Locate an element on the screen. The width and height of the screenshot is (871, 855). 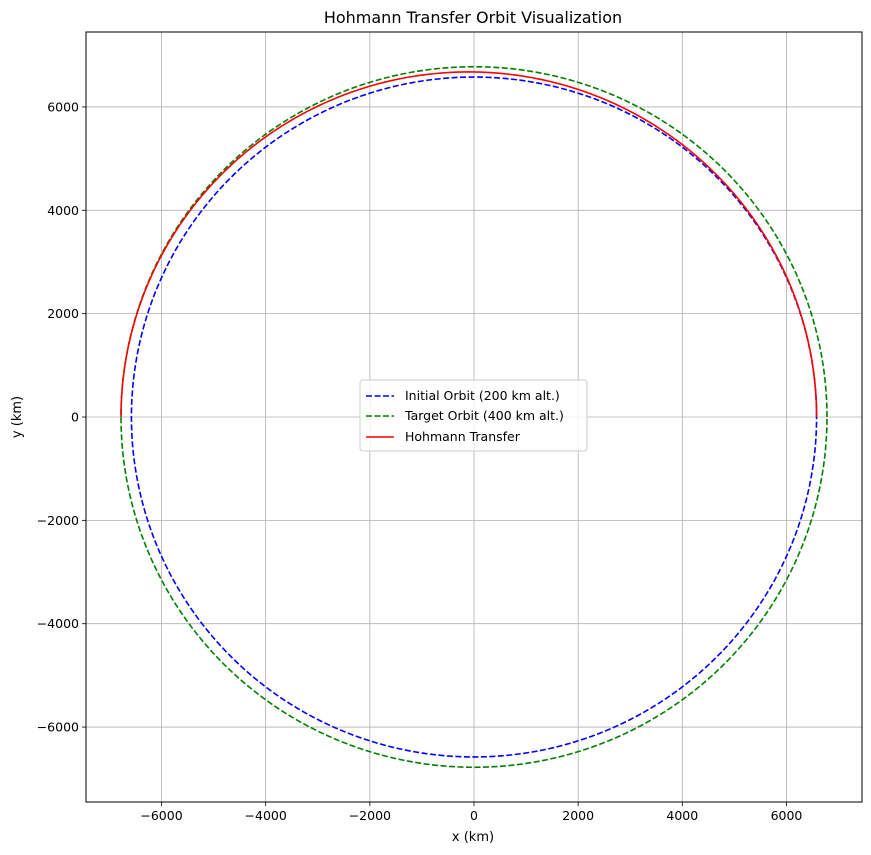
chart-title: Hohmann Transfer Orbit Visualization is located at coordinates (473, 17).